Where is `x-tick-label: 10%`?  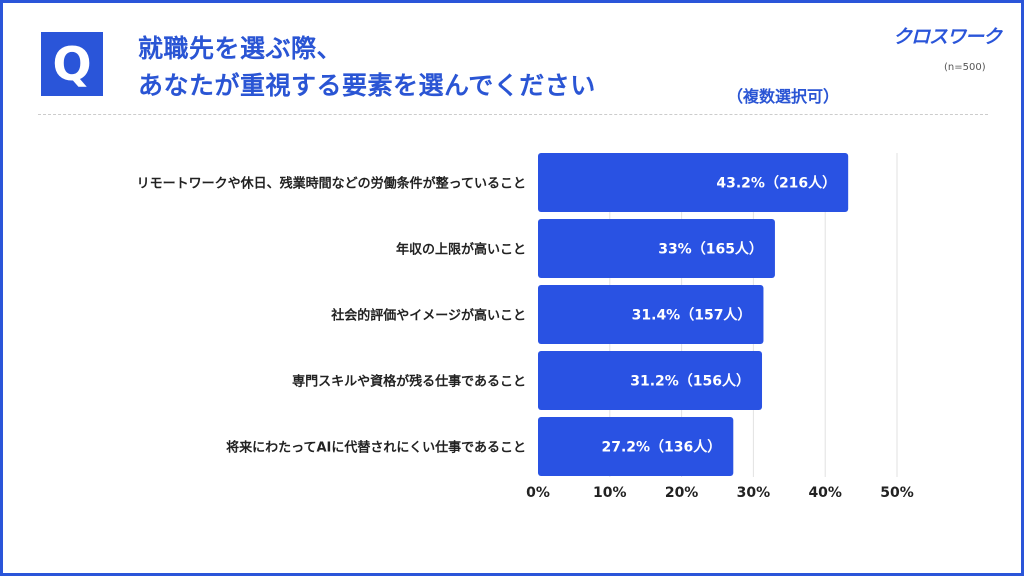
x-tick-label: 10% is located at coordinates (610, 493).